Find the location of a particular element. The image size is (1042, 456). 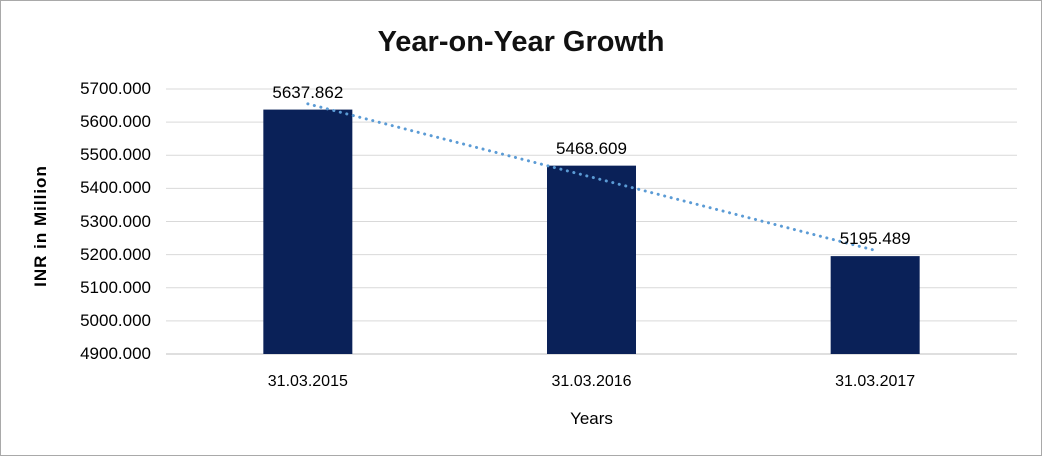

y-tick-label: 5300.000 is located at coordinates (115, 221).